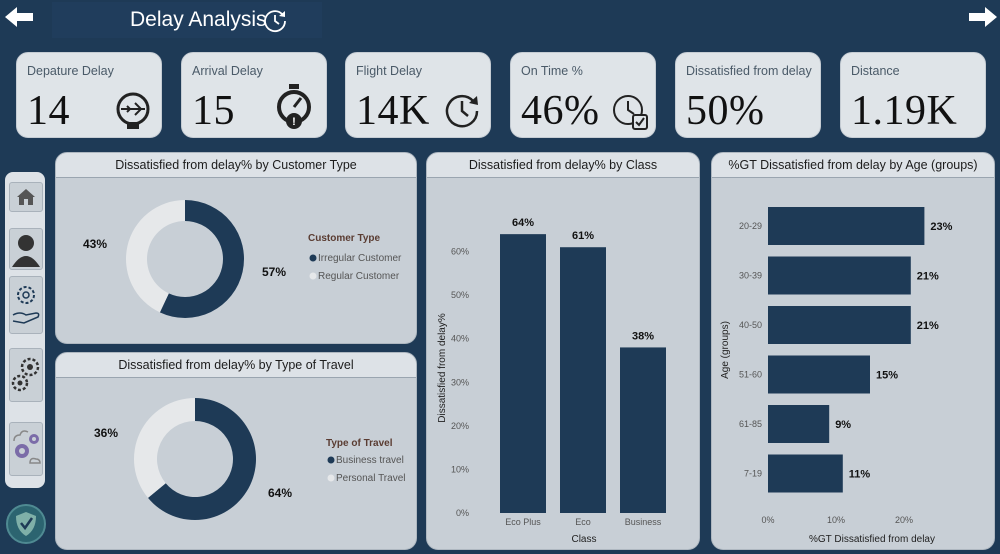 This screenshot has height=554, width=1000. Describe the element at coordinates (460, 469) in the screenshot. I see `y-tick-label: 10%` at that location.